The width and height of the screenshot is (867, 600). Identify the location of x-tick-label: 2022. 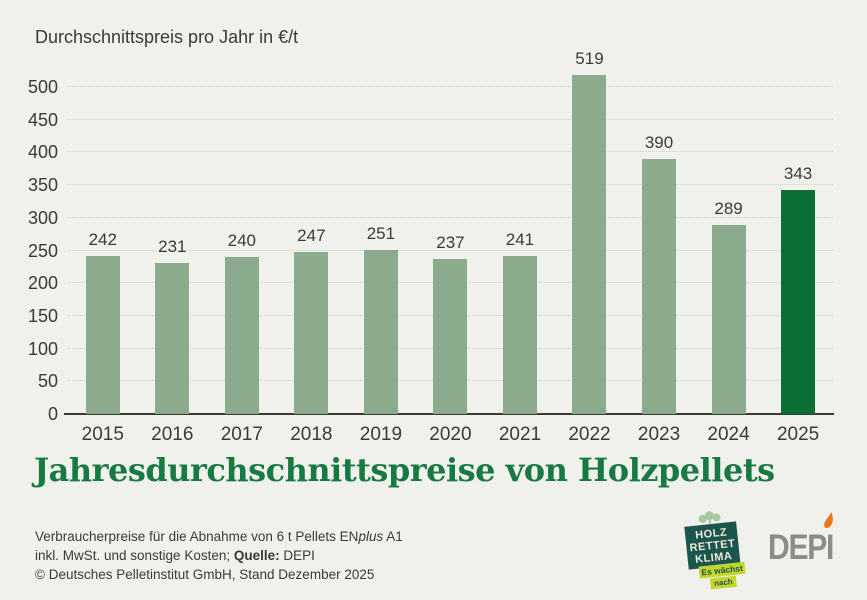
(589, 434).